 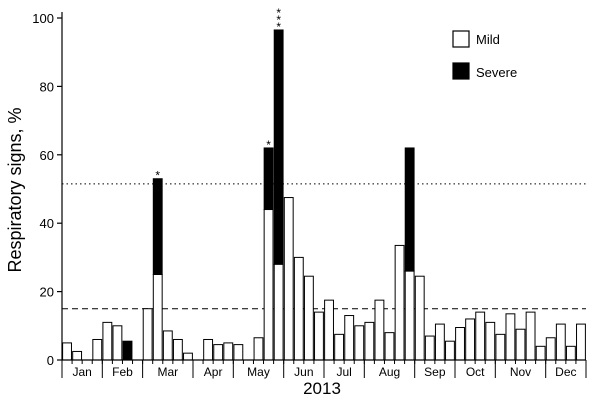 I want to click on legend-swatch-mild, so click(x=461, y=39).